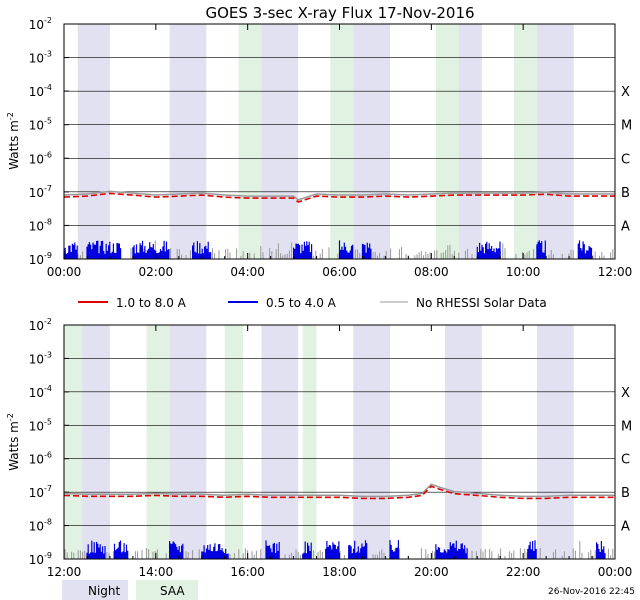 This screenshot has height=600, width=640. I want to click on long-channel-line, so click(339, 492).